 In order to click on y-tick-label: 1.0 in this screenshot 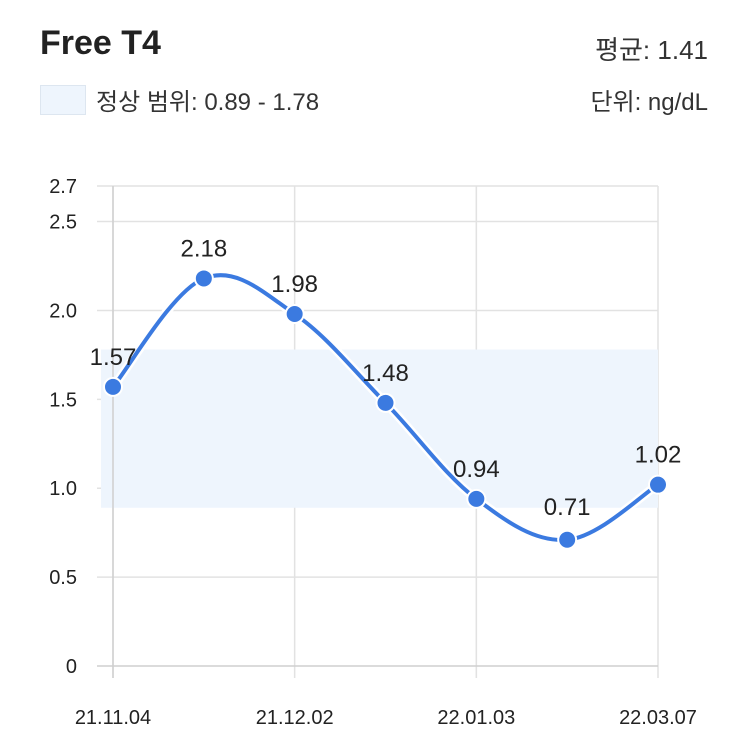, I will do `click(63, 489)`.